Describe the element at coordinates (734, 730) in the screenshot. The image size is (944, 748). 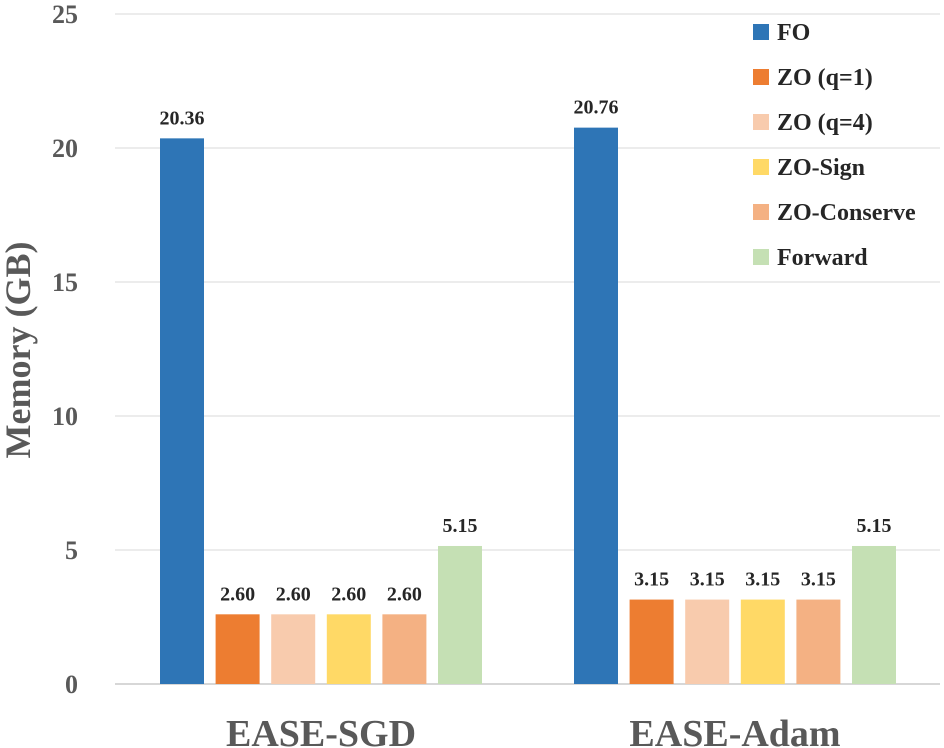
I see `x-category-label: EASE-Adam` at that location.